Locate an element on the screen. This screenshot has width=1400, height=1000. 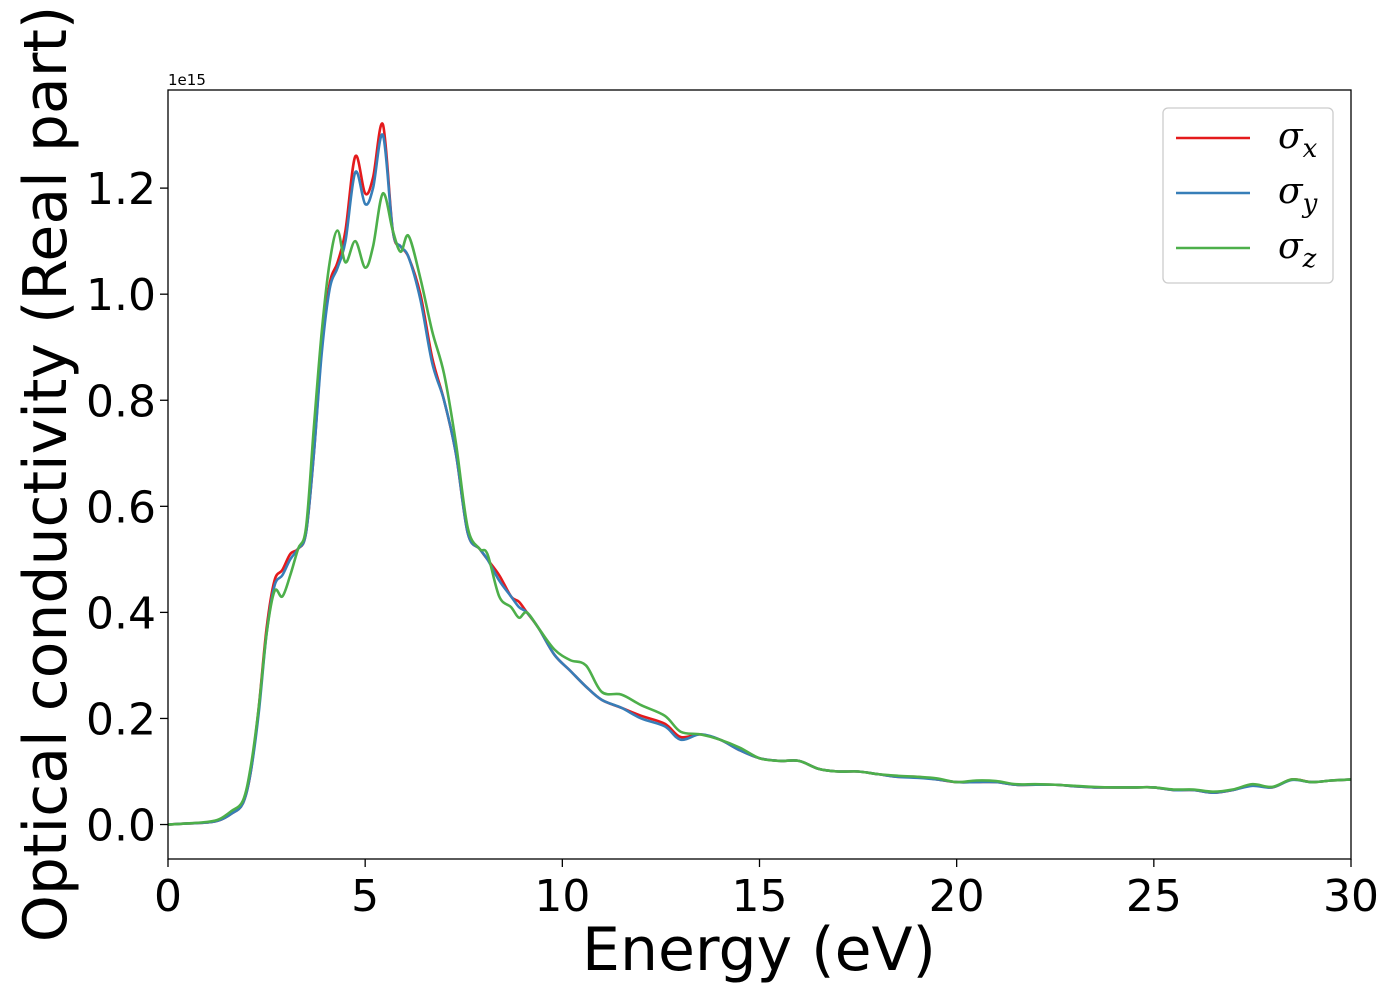
y-axis: 0.0 0.2 0.4 0.6 0.8 1.0 1.2 is located at coordinates (127, 508).